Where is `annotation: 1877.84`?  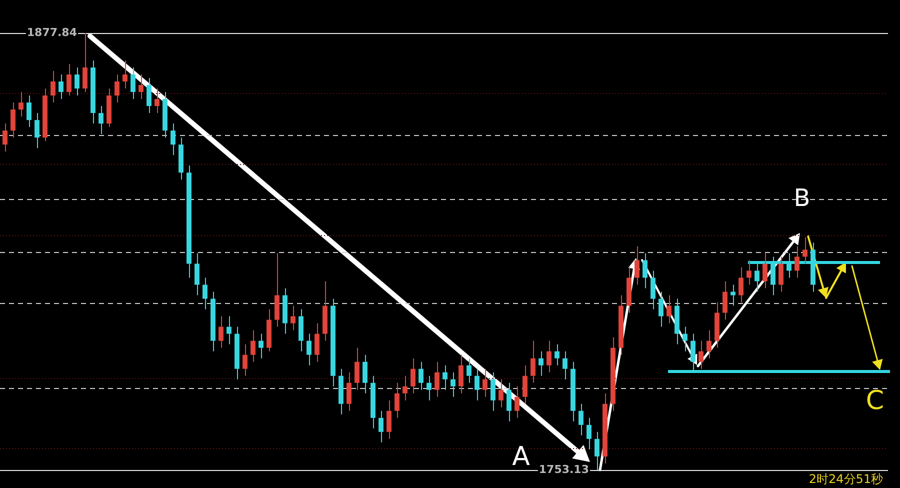 annotation: 1877.84 is located at coordinates (52, 32).